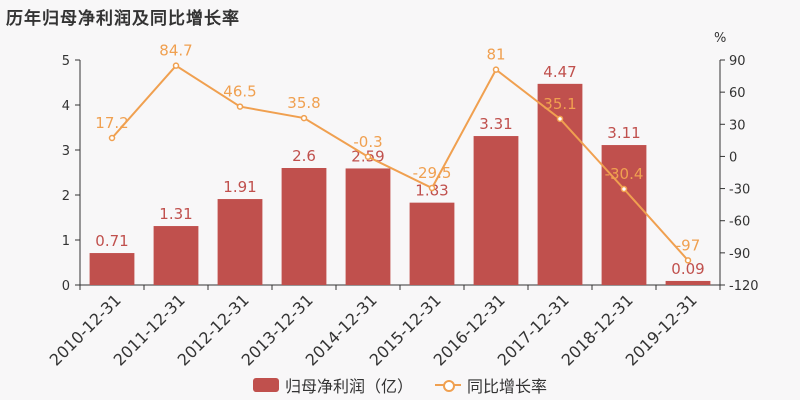 This screenshot has height=400, width=800. I want to click on bar-value-label: 0.09, so click(687, 269).